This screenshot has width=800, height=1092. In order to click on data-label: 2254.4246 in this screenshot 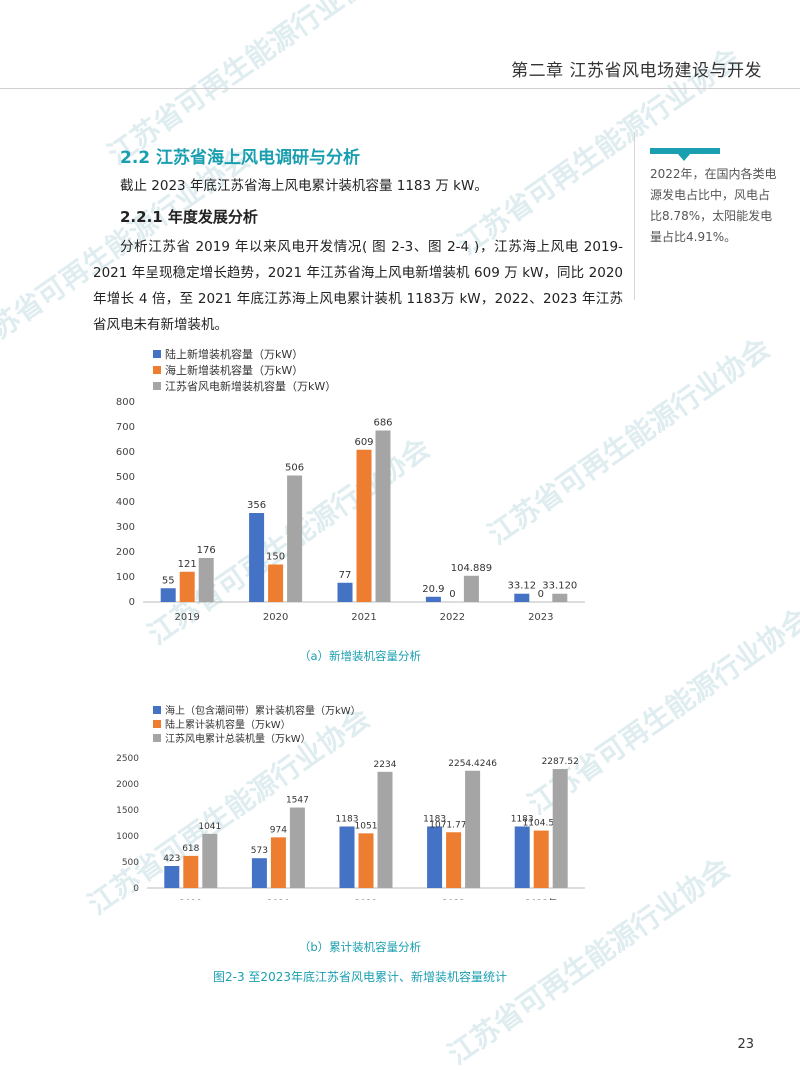, I will do `click(472, 764)`.